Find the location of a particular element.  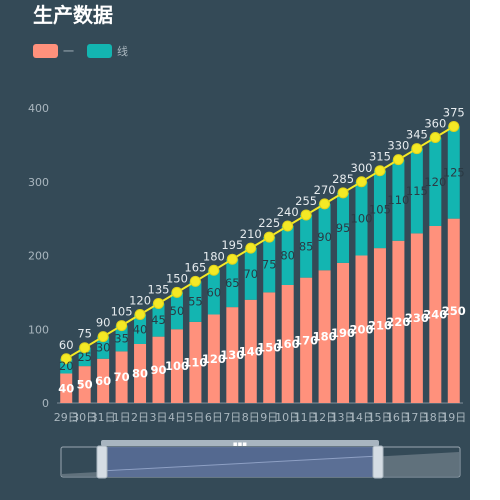

data-label-series-2: 30 is located at coordinates (103, 348).